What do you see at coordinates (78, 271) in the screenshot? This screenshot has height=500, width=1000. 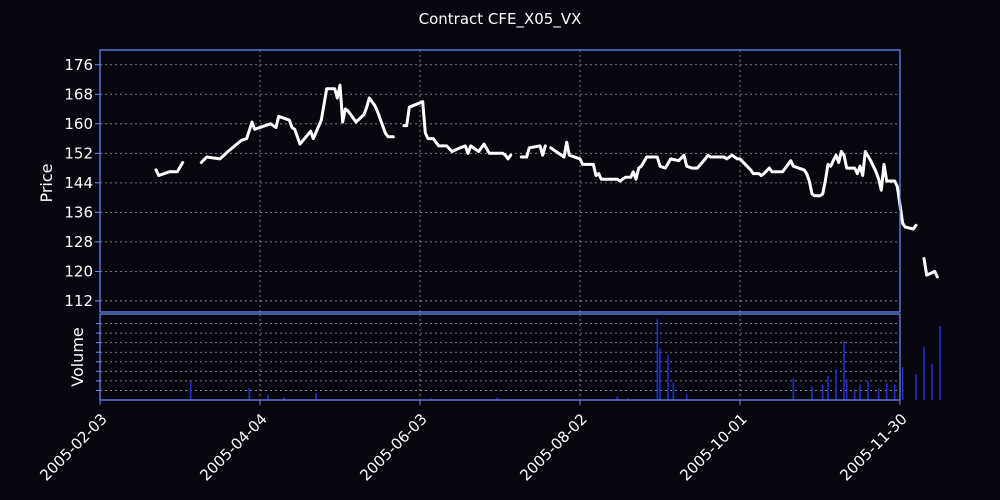 I see `price-tick-label: 120` at bounding box center [78, 271].